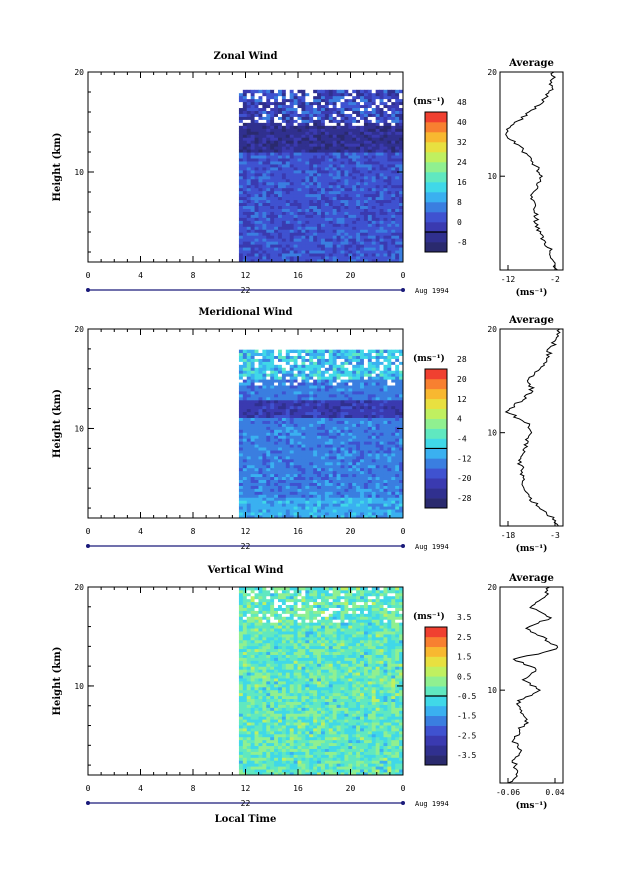 The height and width of the screenshot is (873, 620). I want to click on x-tick-label: 0, so click(403, 275).